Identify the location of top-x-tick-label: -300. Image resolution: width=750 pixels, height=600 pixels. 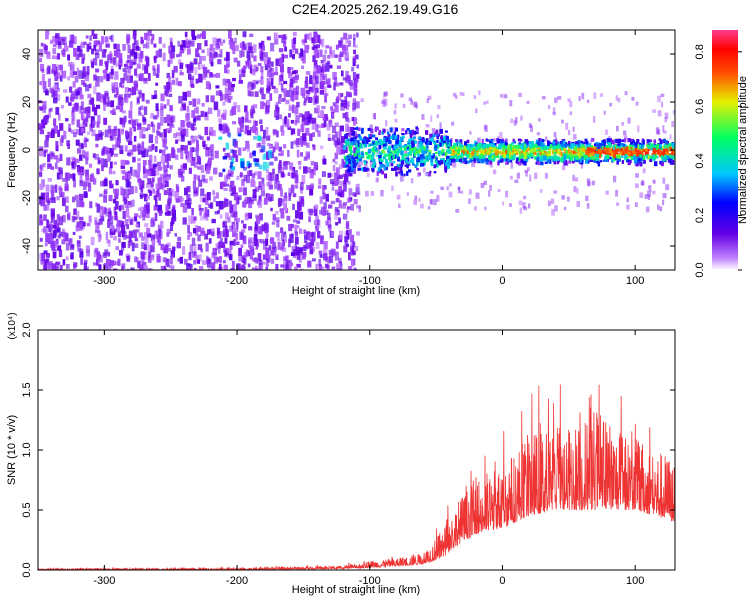
(104, 281).